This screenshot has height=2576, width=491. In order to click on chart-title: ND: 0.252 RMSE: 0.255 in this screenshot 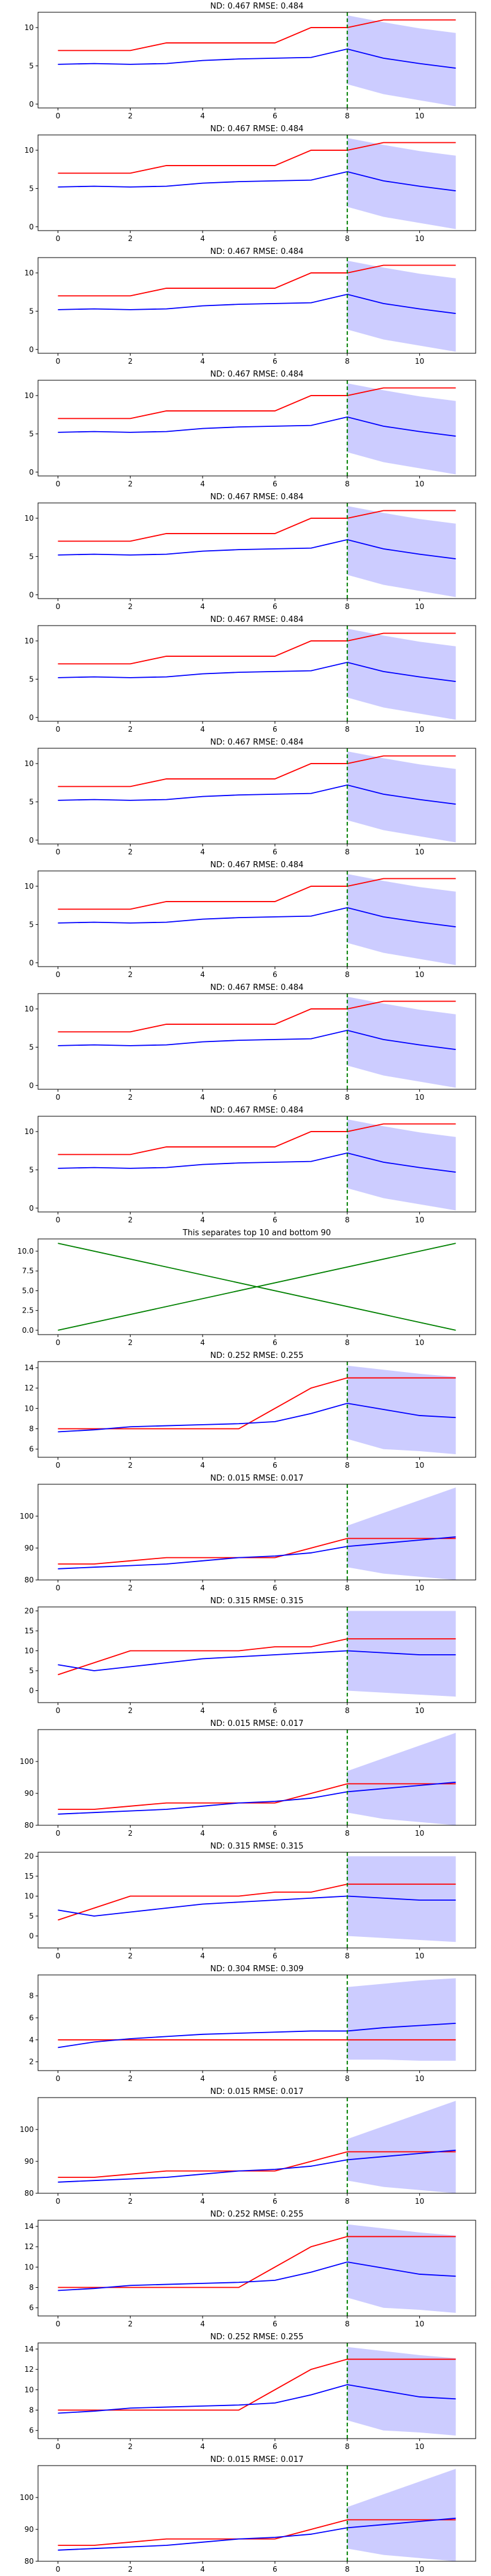, I will do `click(256, 2214)`.